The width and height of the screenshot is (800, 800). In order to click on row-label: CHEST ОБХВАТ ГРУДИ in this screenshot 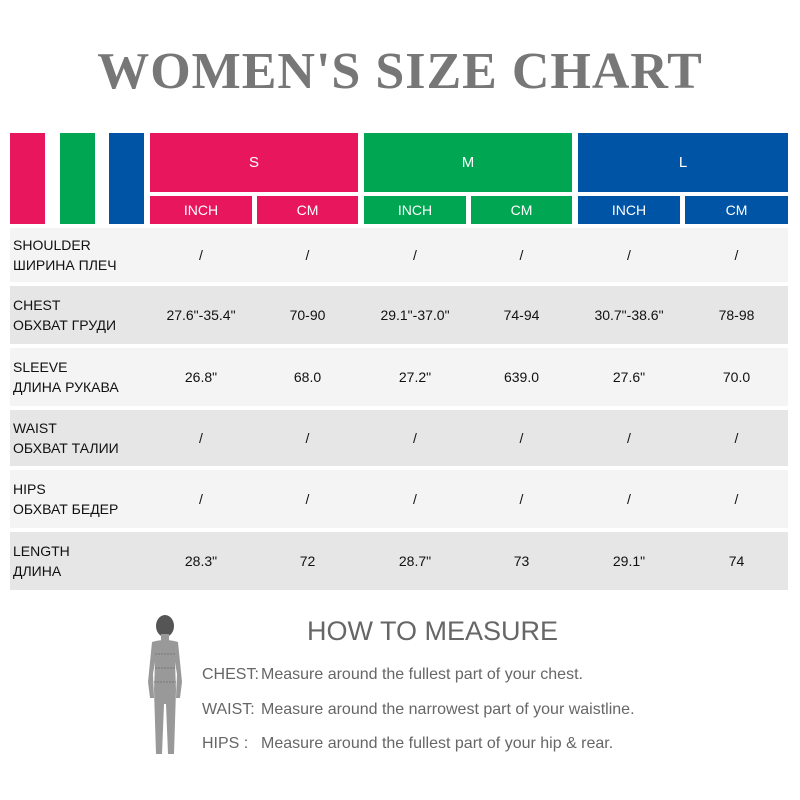, I will do `click(64, 315)`.